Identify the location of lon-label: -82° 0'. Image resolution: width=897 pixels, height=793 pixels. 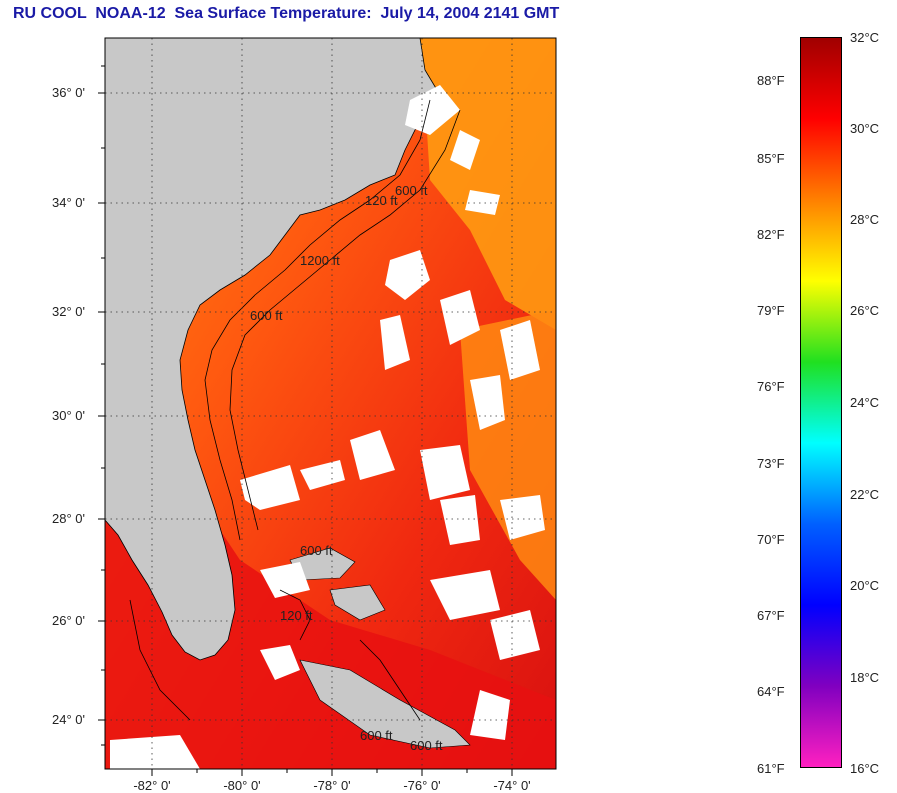
(151, 785).